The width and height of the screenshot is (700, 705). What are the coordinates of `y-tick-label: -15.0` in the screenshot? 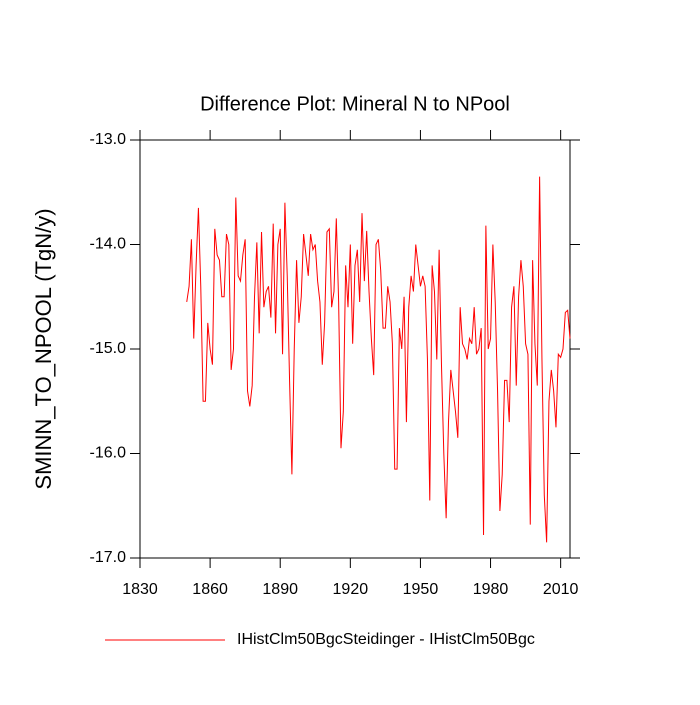 It's located at (108, 348).